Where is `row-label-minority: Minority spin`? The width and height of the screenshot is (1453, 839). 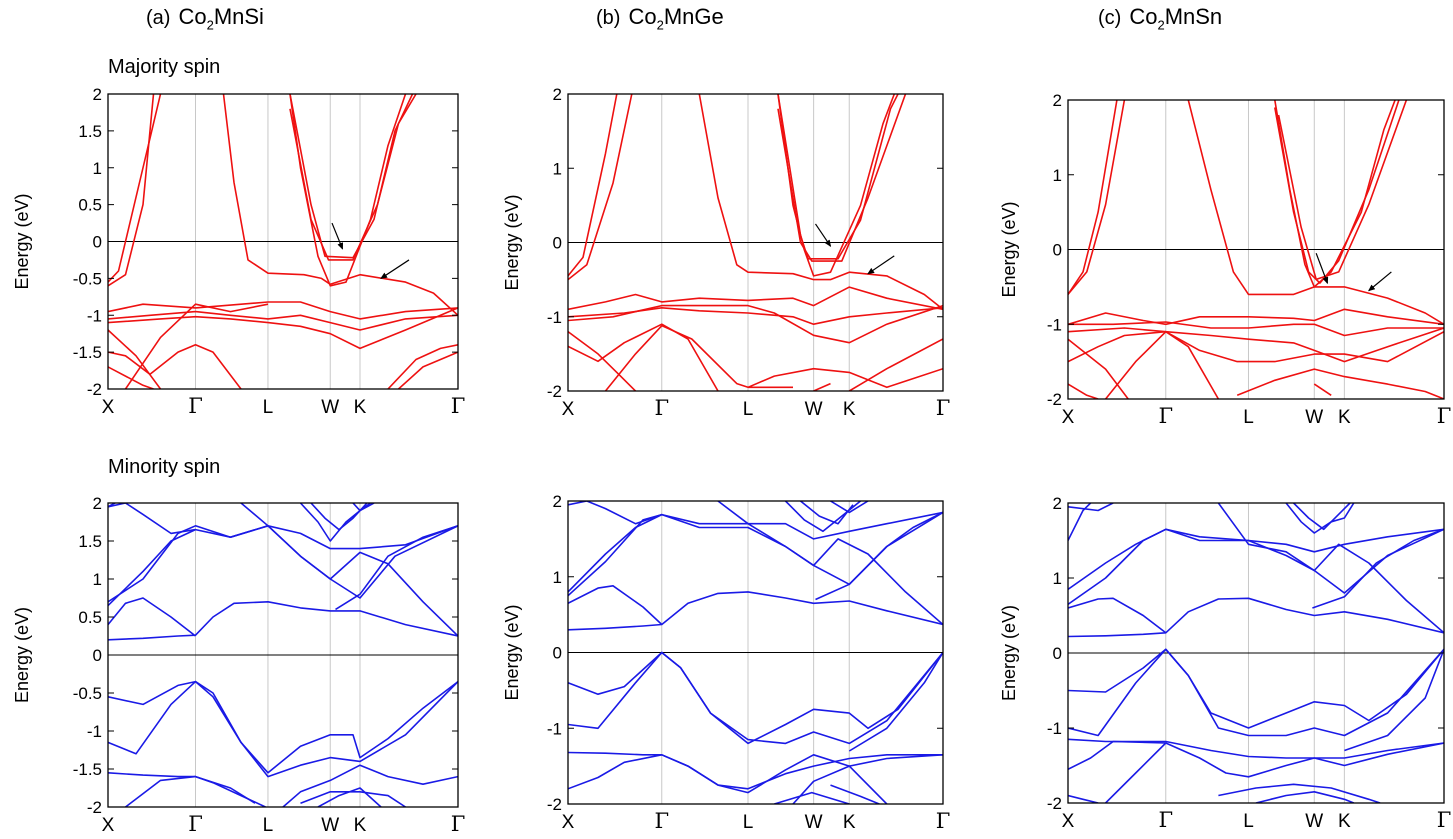 row-label-minority: Minority spin is located at coordinates (164, 467).